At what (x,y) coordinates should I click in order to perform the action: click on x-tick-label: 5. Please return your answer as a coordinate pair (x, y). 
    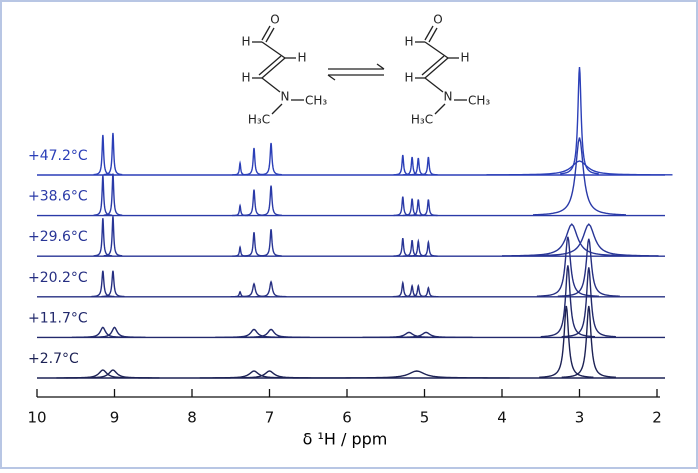
    Looking at the image, I should click on (425, 418).